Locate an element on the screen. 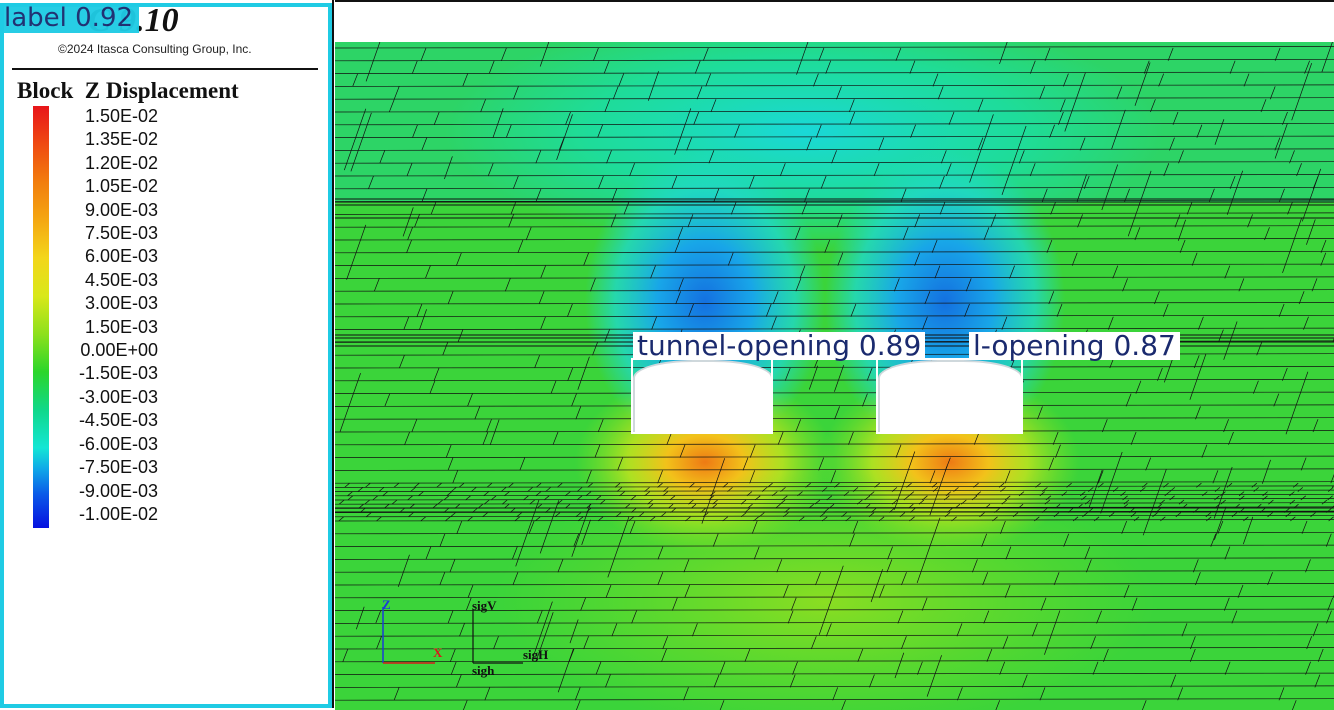 This screenshot has height=710, width=1334. legend-divider is located at coordinates (165, 69).